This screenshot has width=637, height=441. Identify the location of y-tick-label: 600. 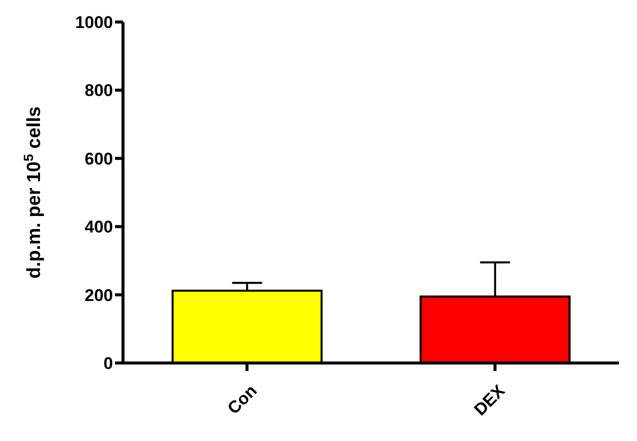
(98, 158).